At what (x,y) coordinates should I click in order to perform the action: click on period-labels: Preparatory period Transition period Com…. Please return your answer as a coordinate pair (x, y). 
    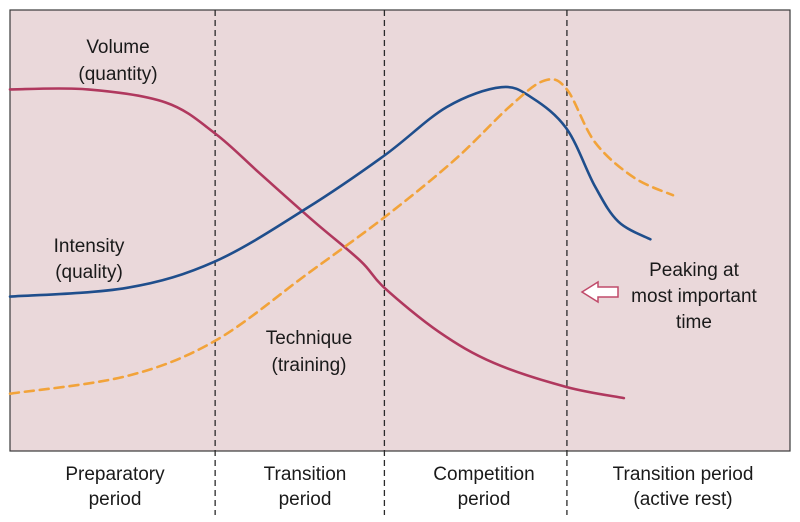
    Looking at the image, I should click on (409, 487).